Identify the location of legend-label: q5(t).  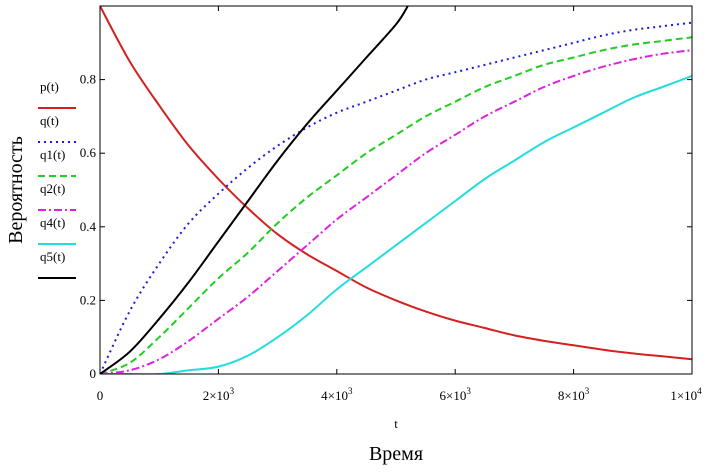
(52, 256).